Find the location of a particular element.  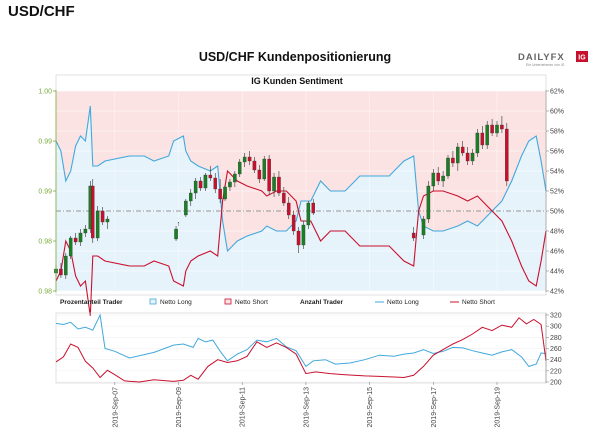

pct-tick-label-8: 46% is located at coordinates (557, 252).